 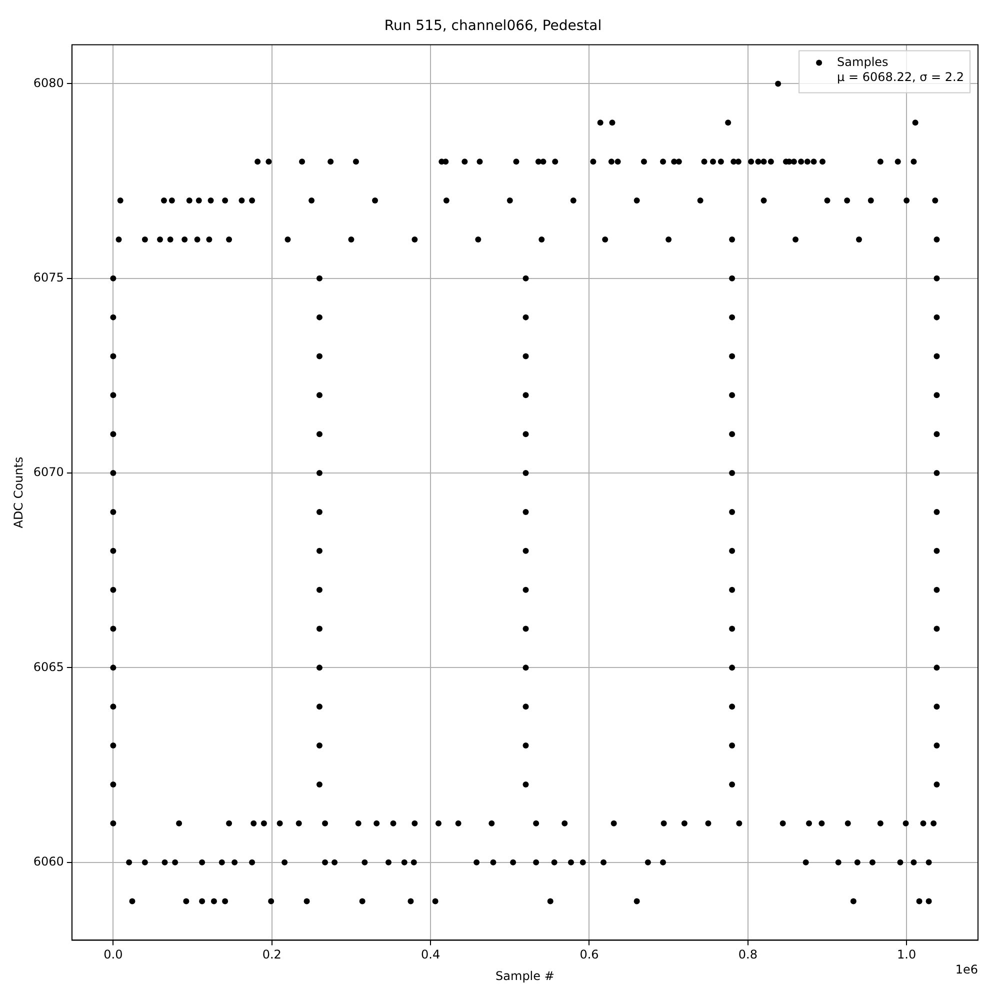 I want to click on x-tick-label: 0.2, so click(x=272, y=955).